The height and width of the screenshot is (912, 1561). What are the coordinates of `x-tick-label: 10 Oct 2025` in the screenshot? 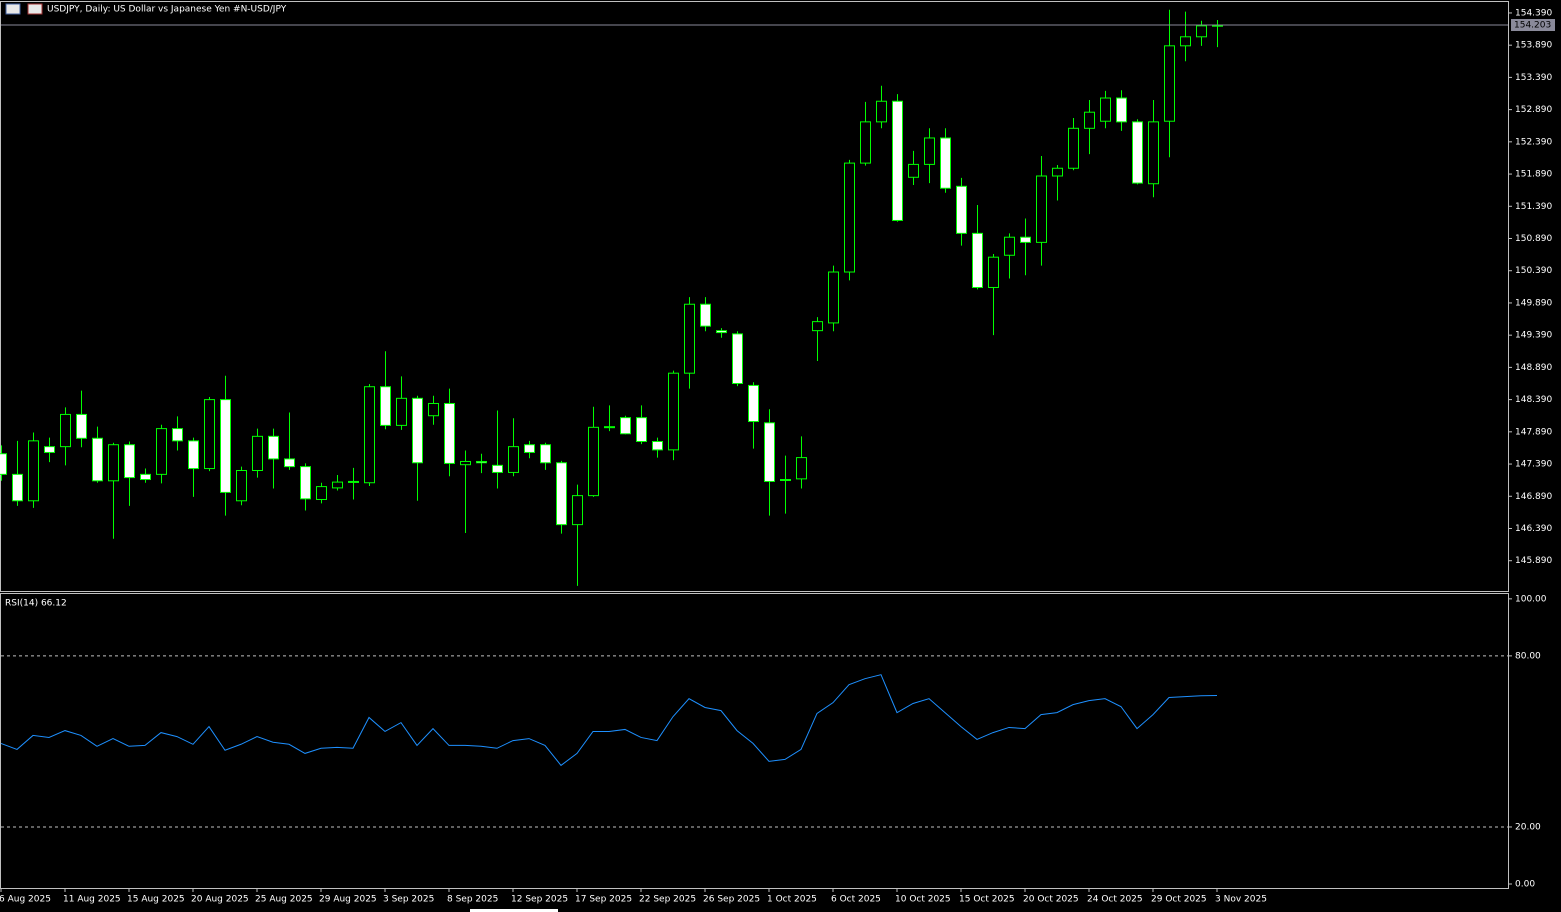 It's located at (923, 900).